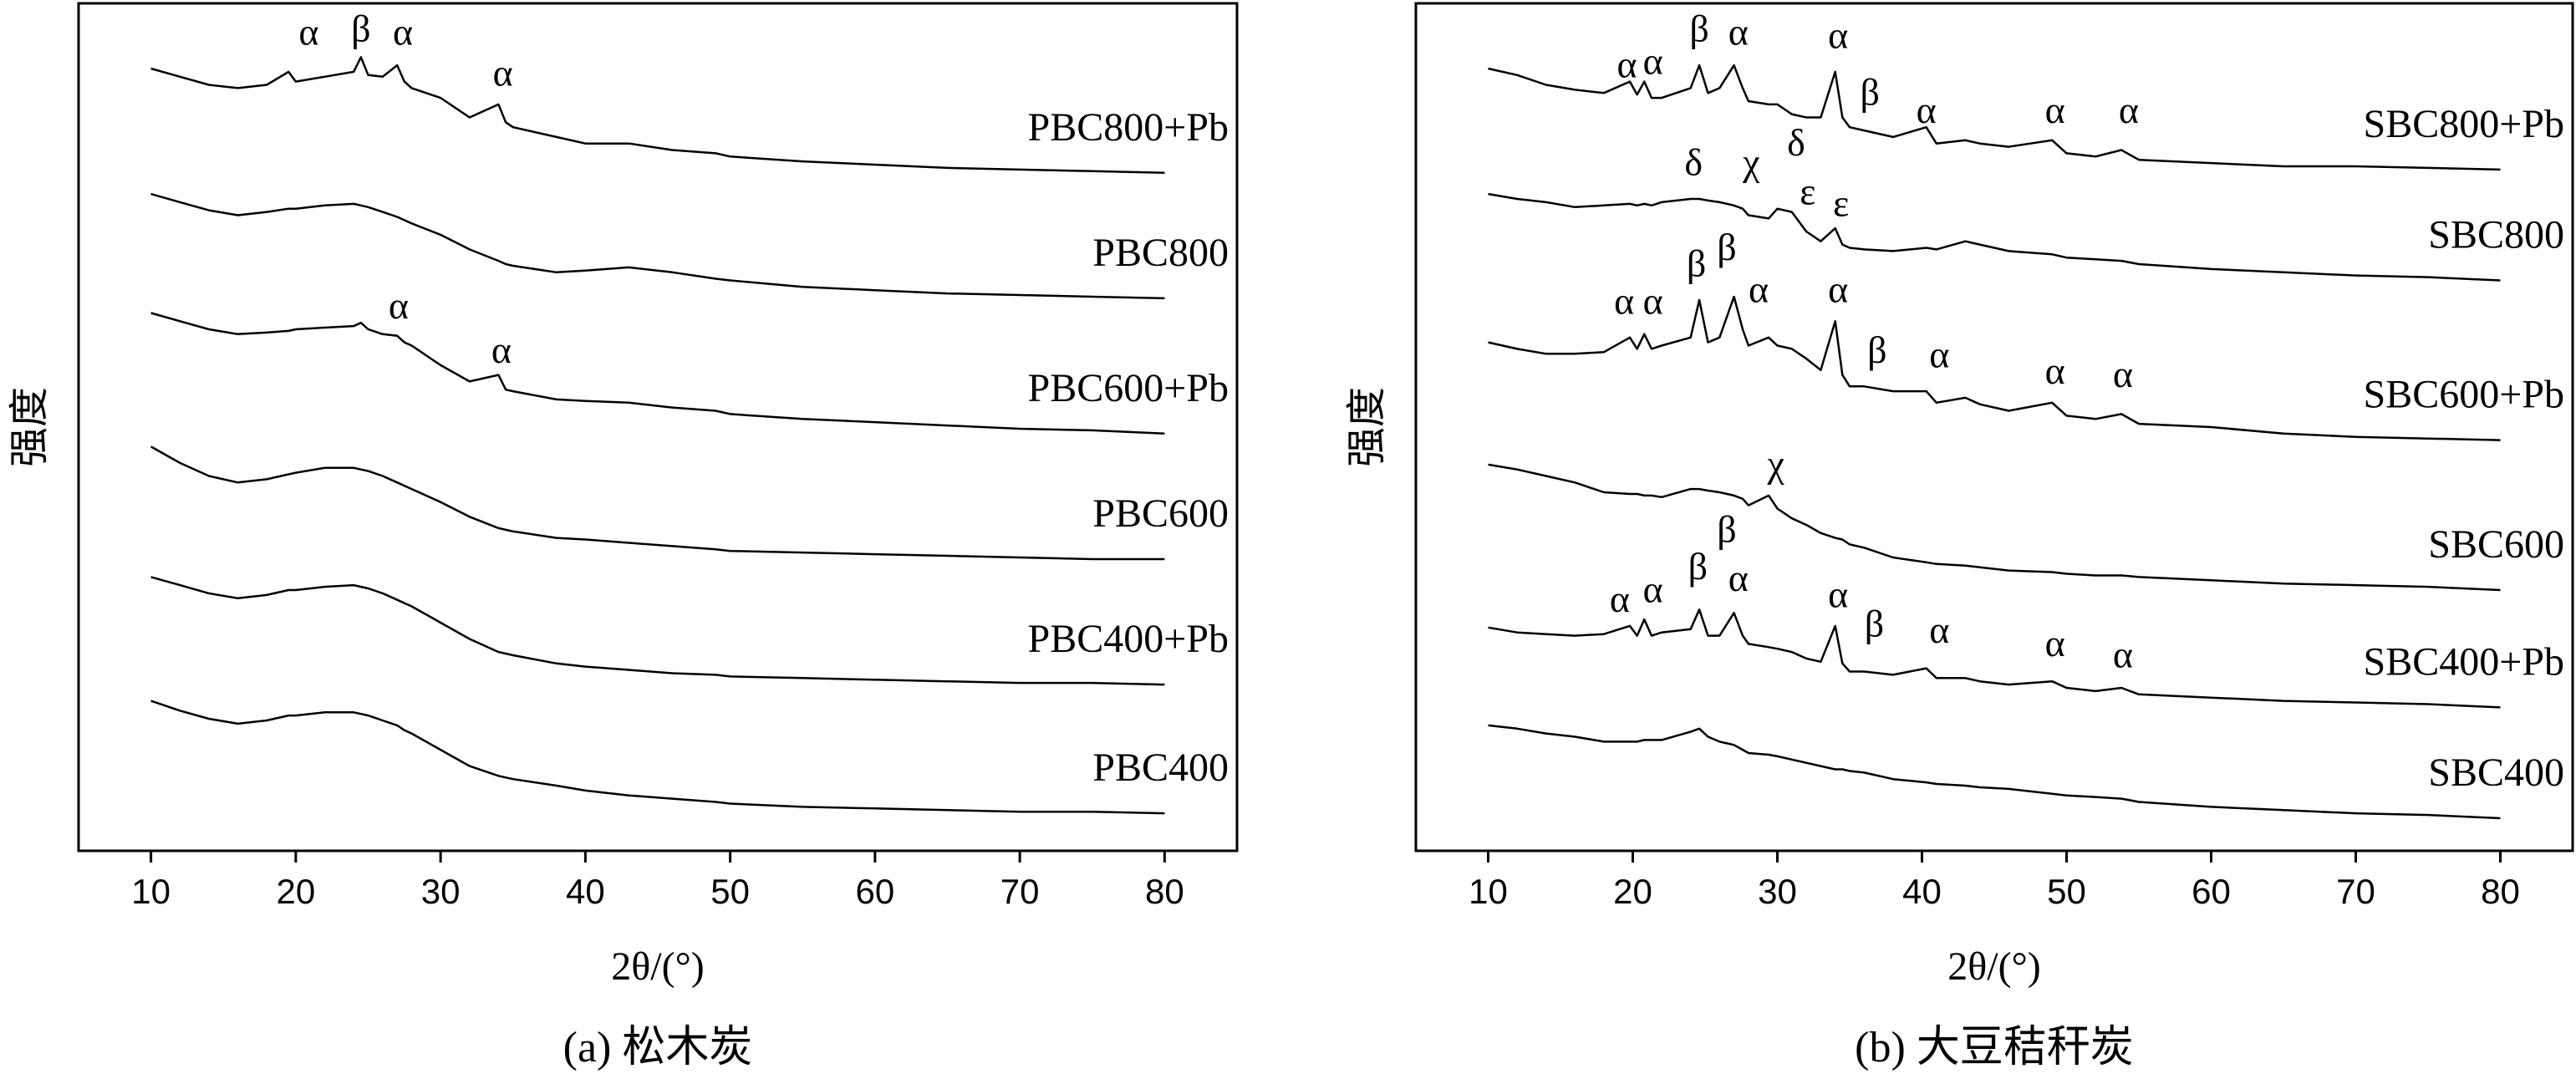 Image resolution: width=2576 pixels, height=1084 pixels. I want to click on caption: (a) 松木炭, so click(658, 1047).